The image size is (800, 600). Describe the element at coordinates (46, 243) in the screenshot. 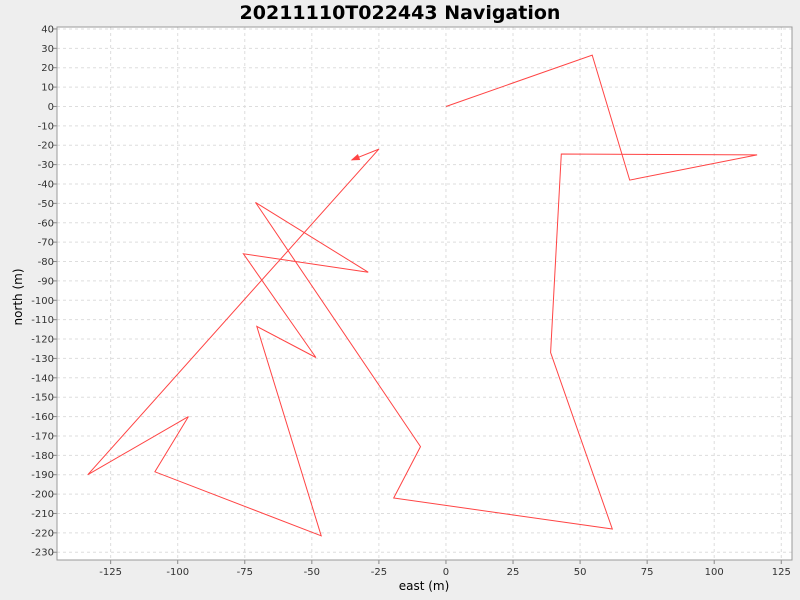

I see `y-tick-label: -70` at that location.